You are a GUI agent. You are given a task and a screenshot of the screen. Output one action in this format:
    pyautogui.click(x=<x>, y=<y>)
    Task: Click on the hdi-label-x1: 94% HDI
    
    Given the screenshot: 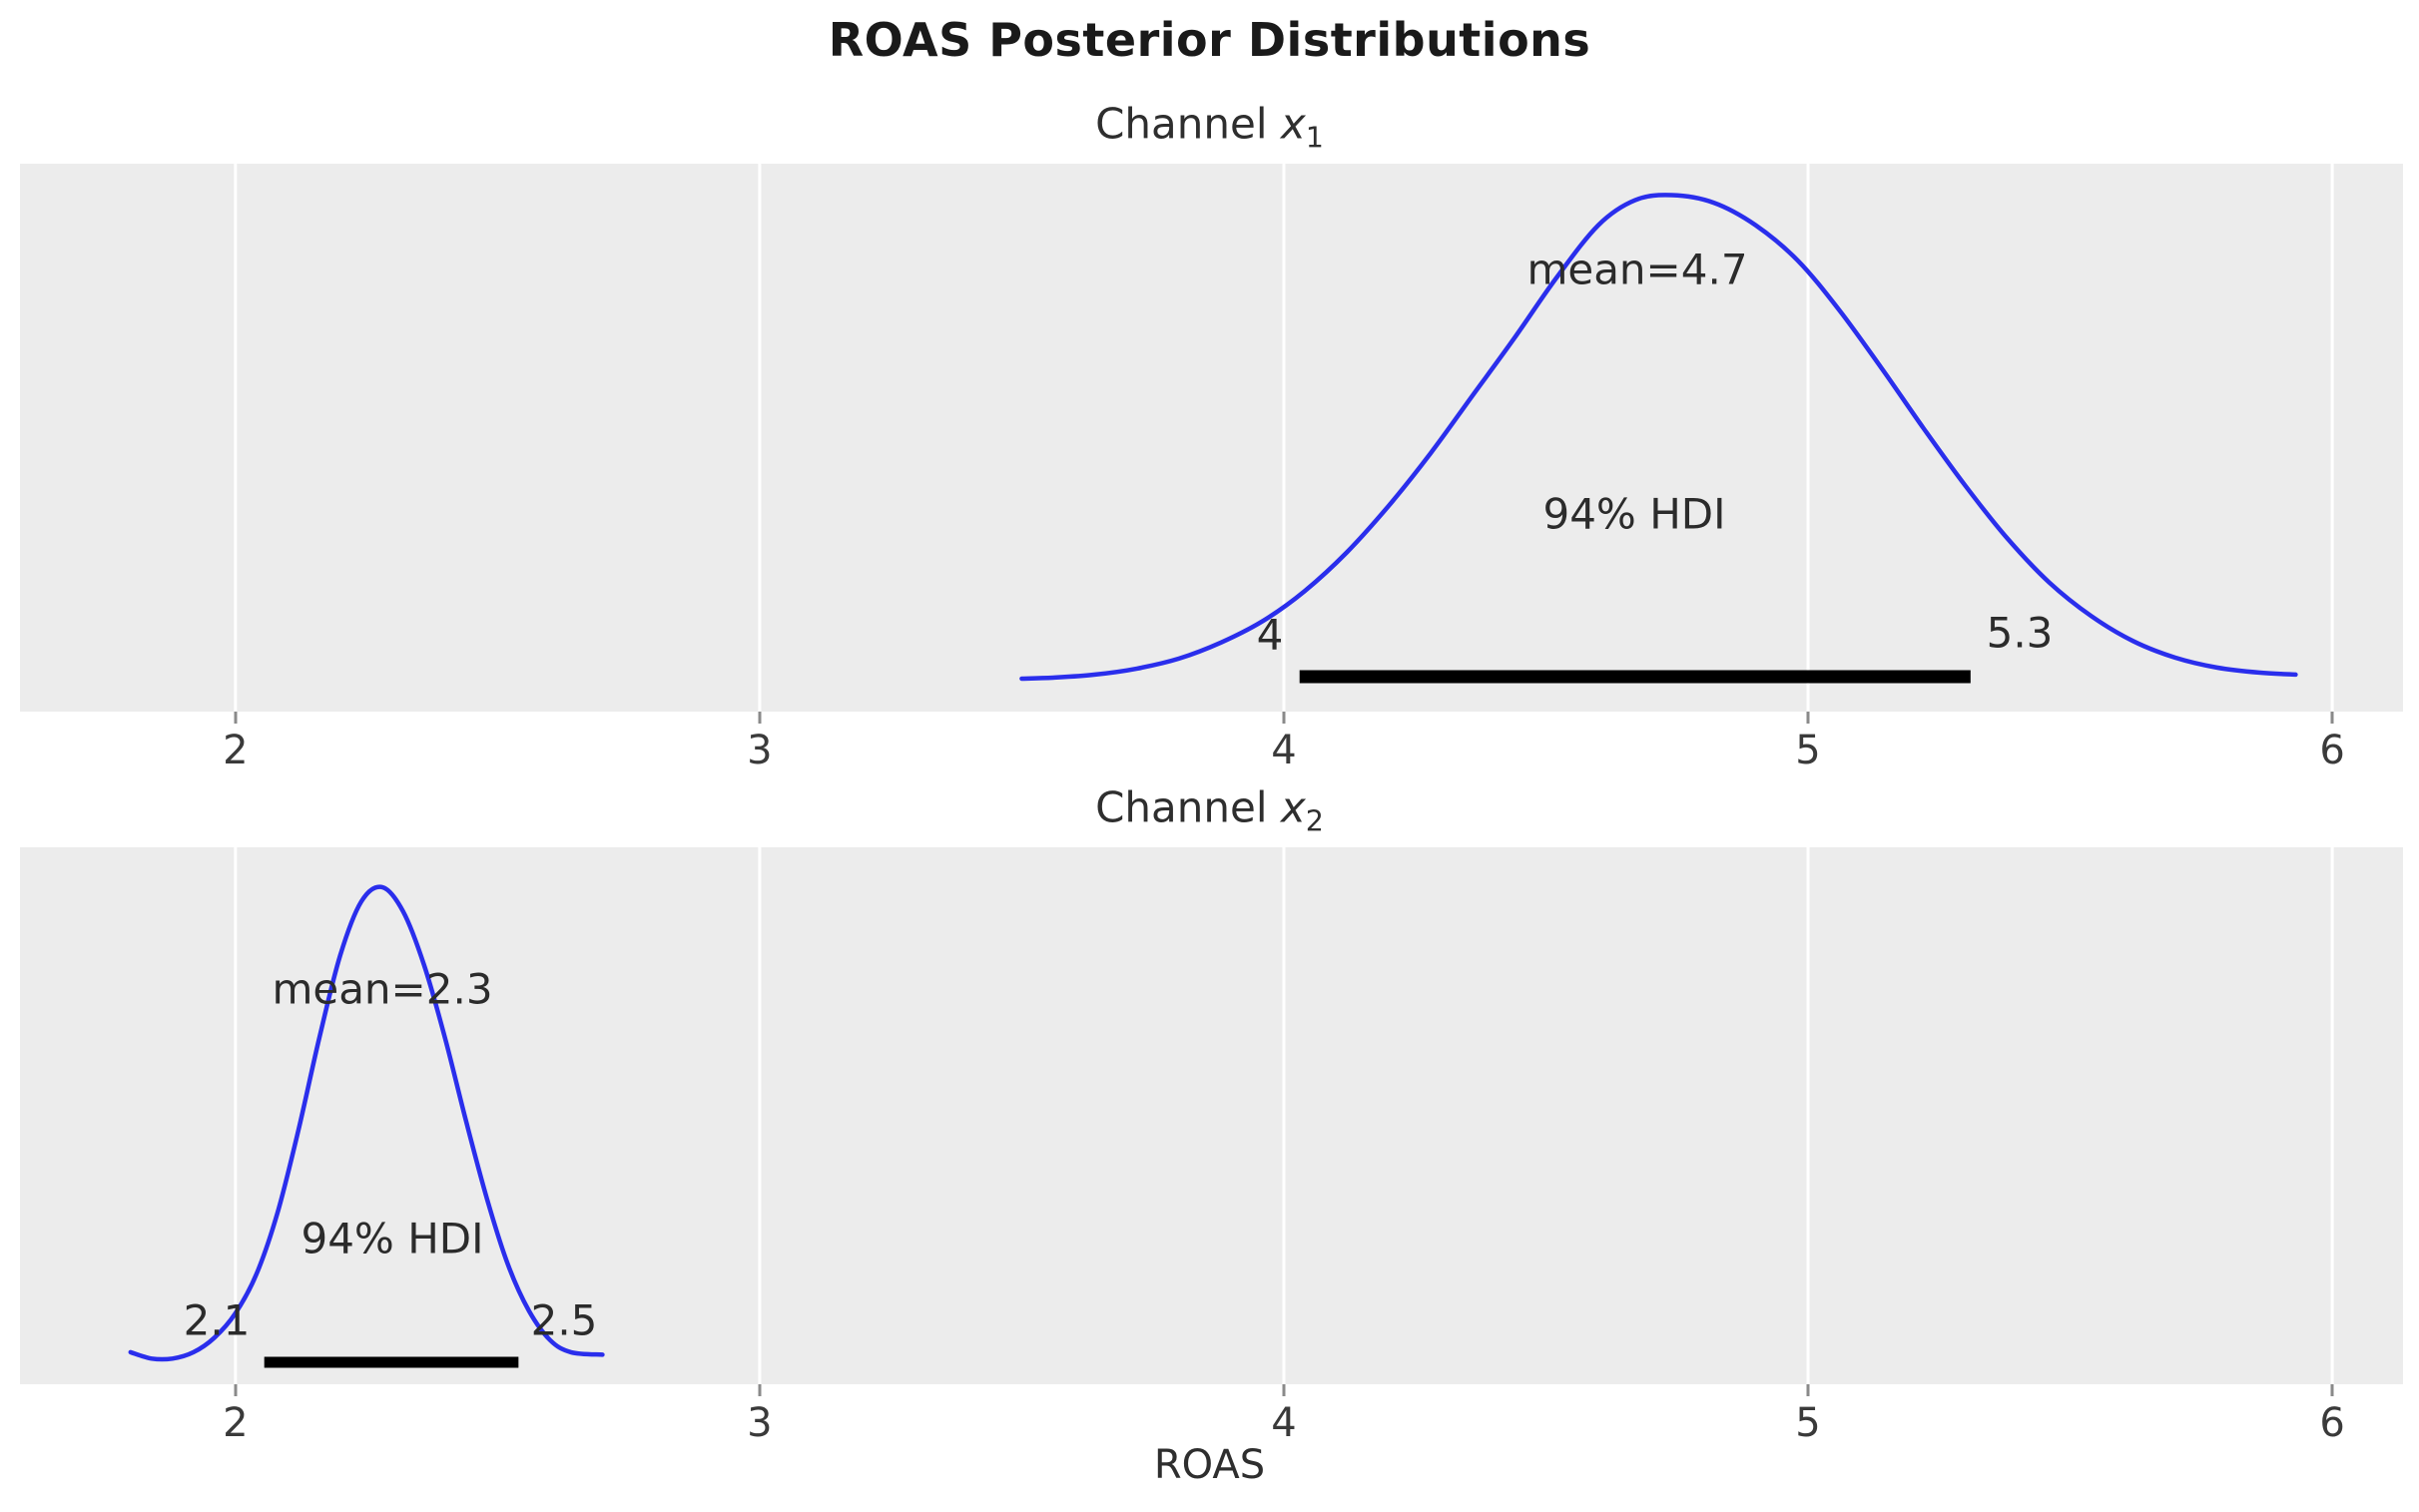 What is the action you would take?
    pyautogui.click(x=1634, y=514)
    